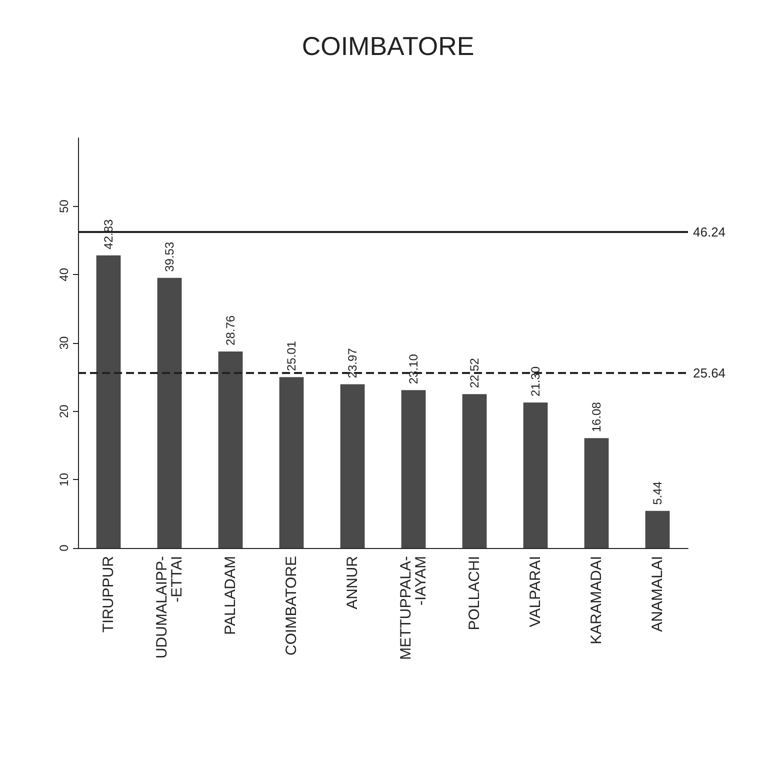  What do you see at coordinates (64, 479) in the screenshot?
I see `y-tick-label: 10` at bounding box center [64, 479].